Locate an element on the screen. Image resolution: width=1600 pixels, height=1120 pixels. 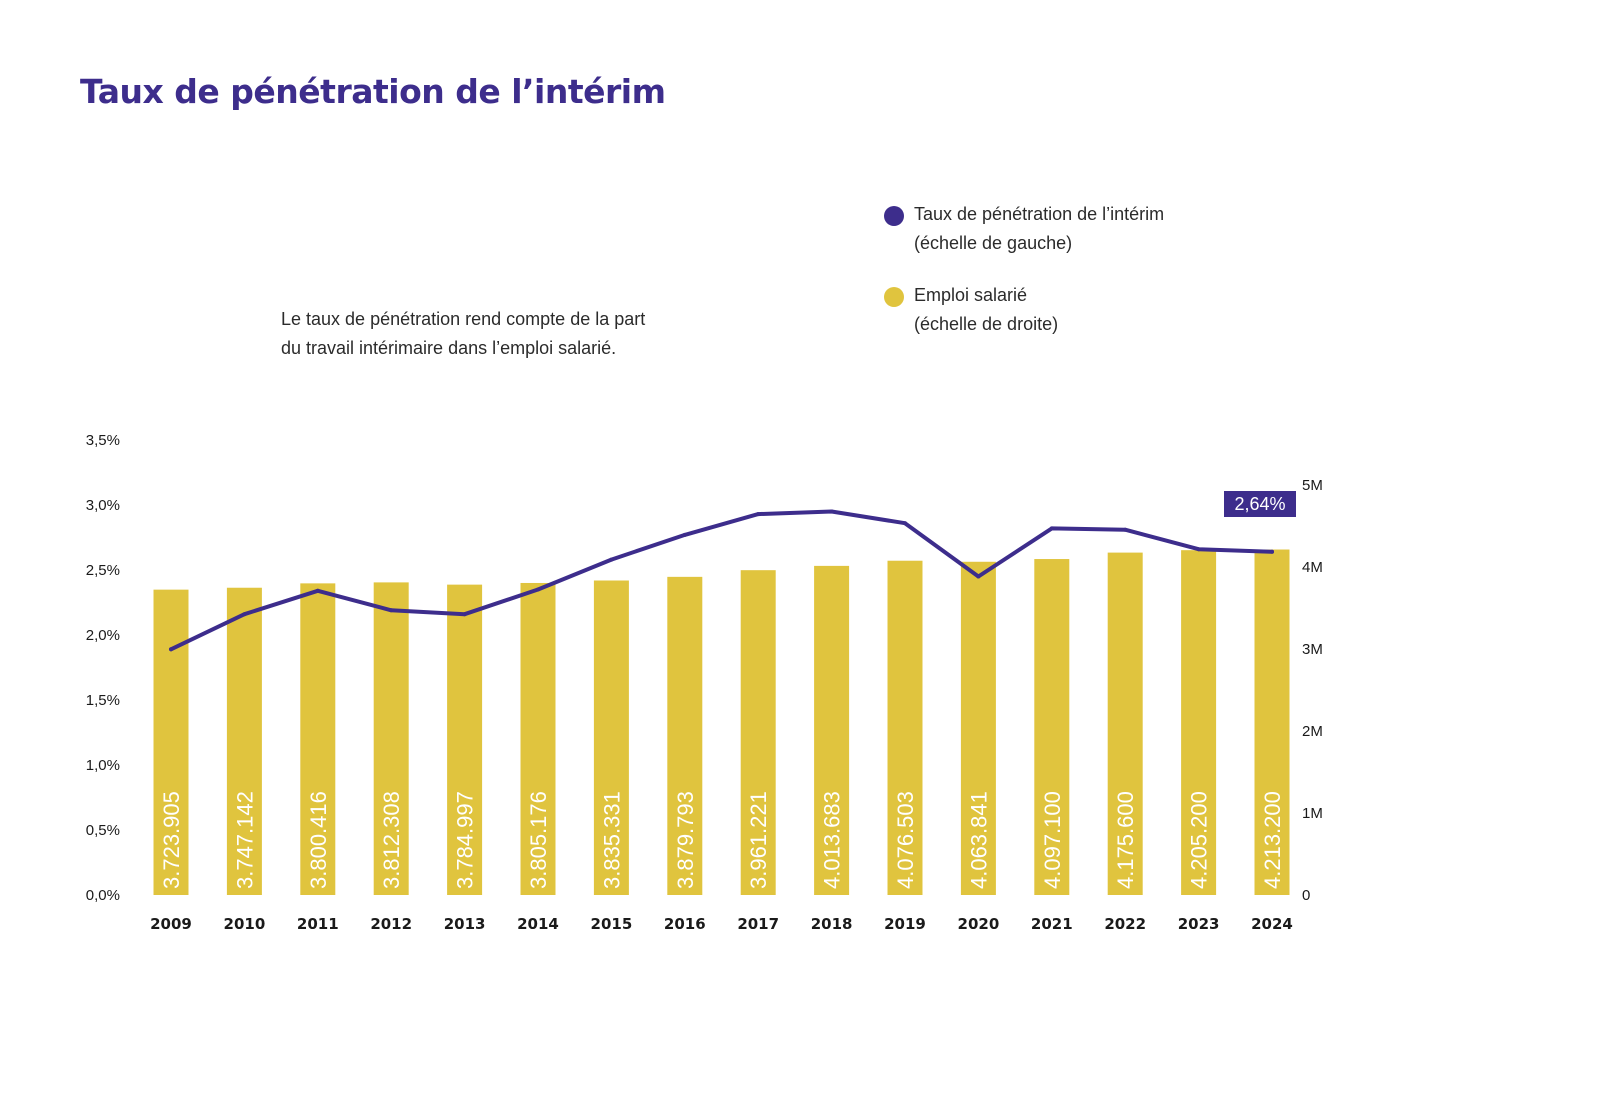
x-axis-tick: 2014 is located at coordinates (538, 924).